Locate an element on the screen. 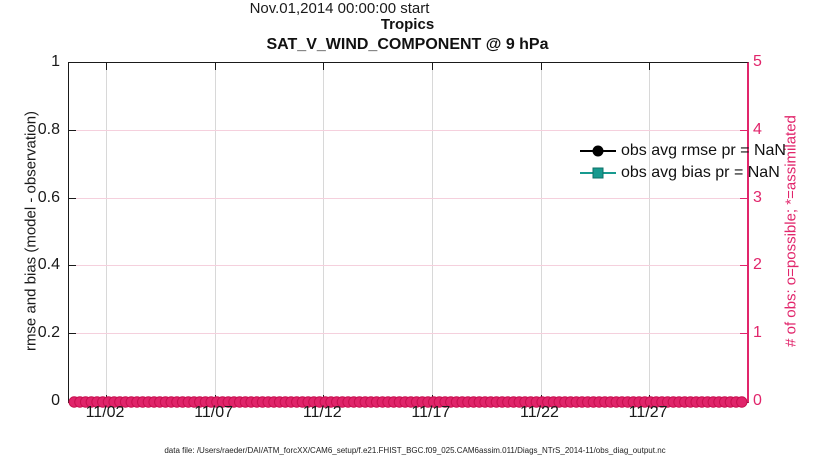 This screenshot has height=470, width=830. chart-title: Tropics is located at coordinates (407, 24).